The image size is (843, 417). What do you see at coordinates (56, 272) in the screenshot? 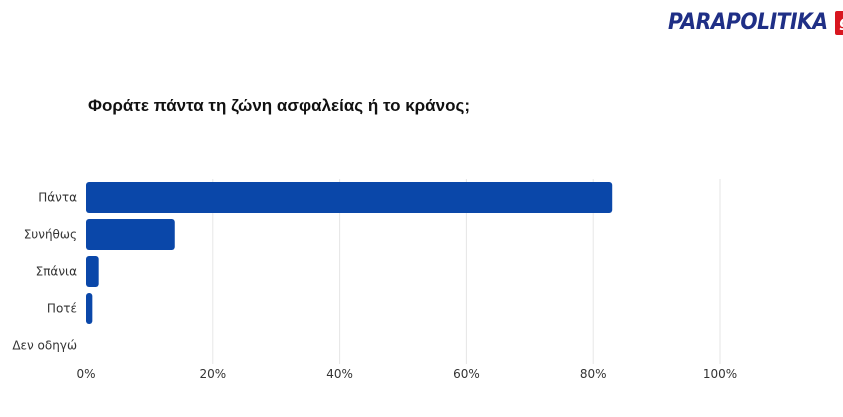
I see `category-label: Σπάνια` at bounding box center [56, 272].